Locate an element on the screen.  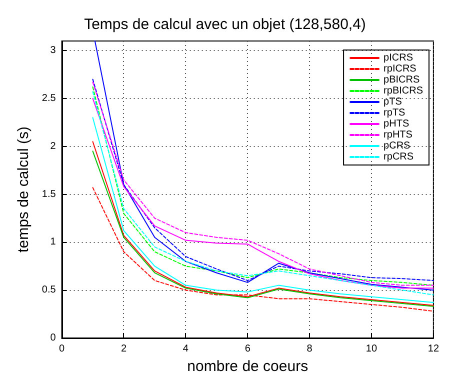
chart-title: Temps de calcul avec un objet (128,580,4) is located at coordinates (225, 24).